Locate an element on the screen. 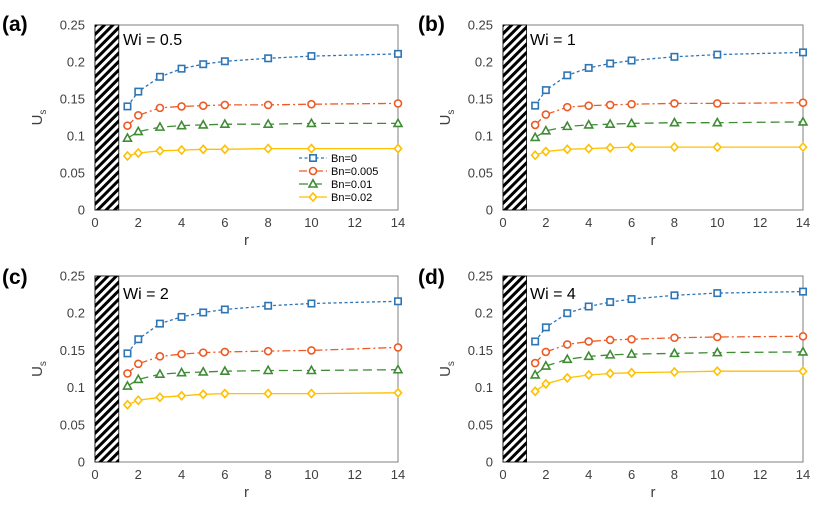  wi-annotation: Wi = 4 is located at coordinates (553, 294).